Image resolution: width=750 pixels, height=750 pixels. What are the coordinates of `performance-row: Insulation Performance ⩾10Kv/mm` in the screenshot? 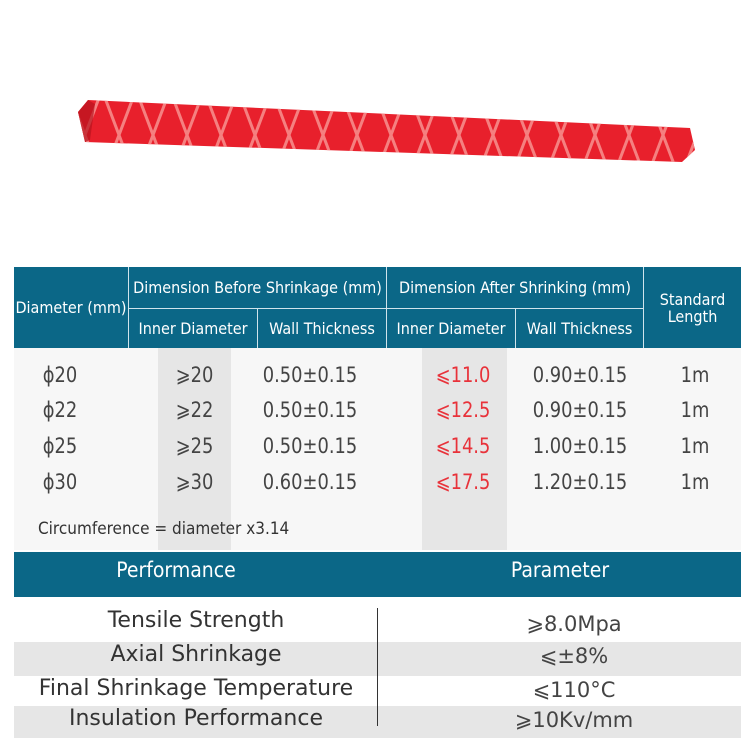 It's located at (377, 722).